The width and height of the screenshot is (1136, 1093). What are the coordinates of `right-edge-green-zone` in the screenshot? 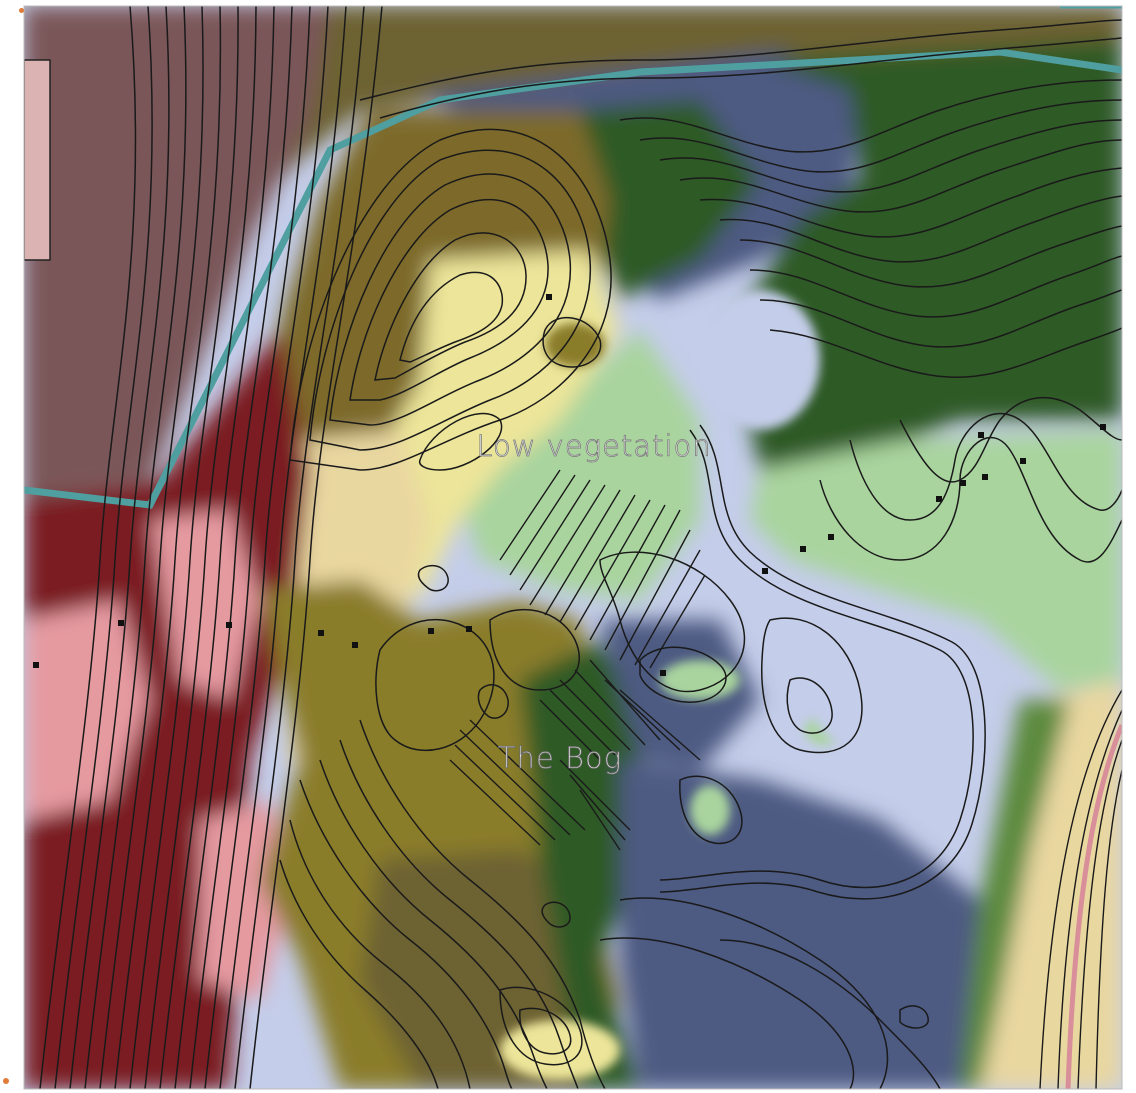 It's located at (1015, 894).